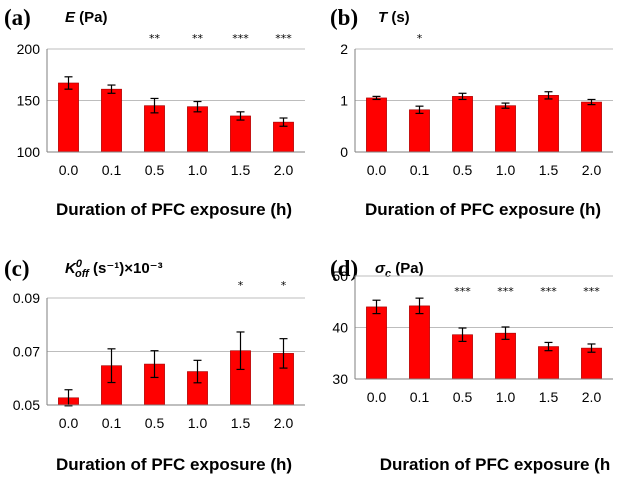  I want to click on y-tick-label: 100, so click(29, 152).